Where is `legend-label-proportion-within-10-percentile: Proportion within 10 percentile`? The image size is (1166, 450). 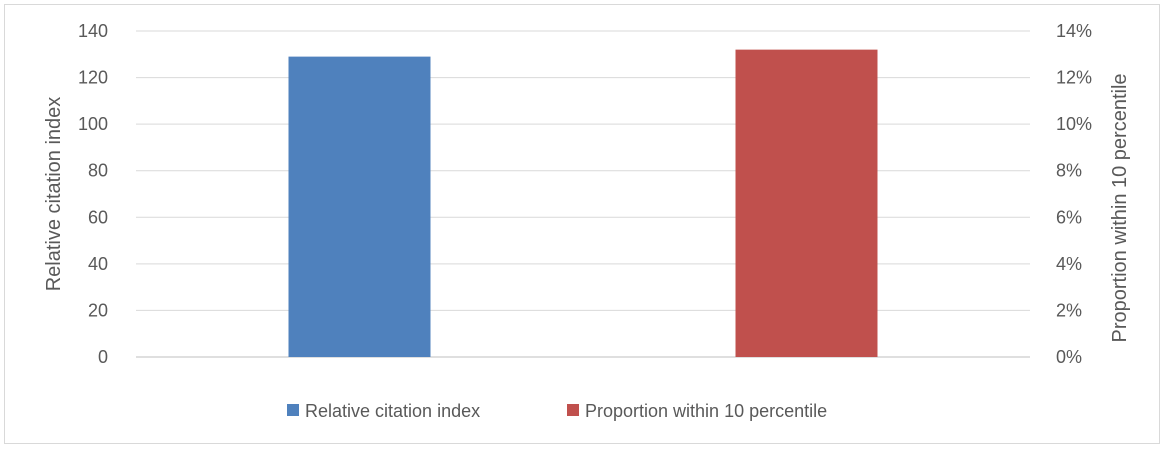
legend-label-proportion-within-10-percentile: Proportion within 10 percentile is located at coordinates (706, 411).